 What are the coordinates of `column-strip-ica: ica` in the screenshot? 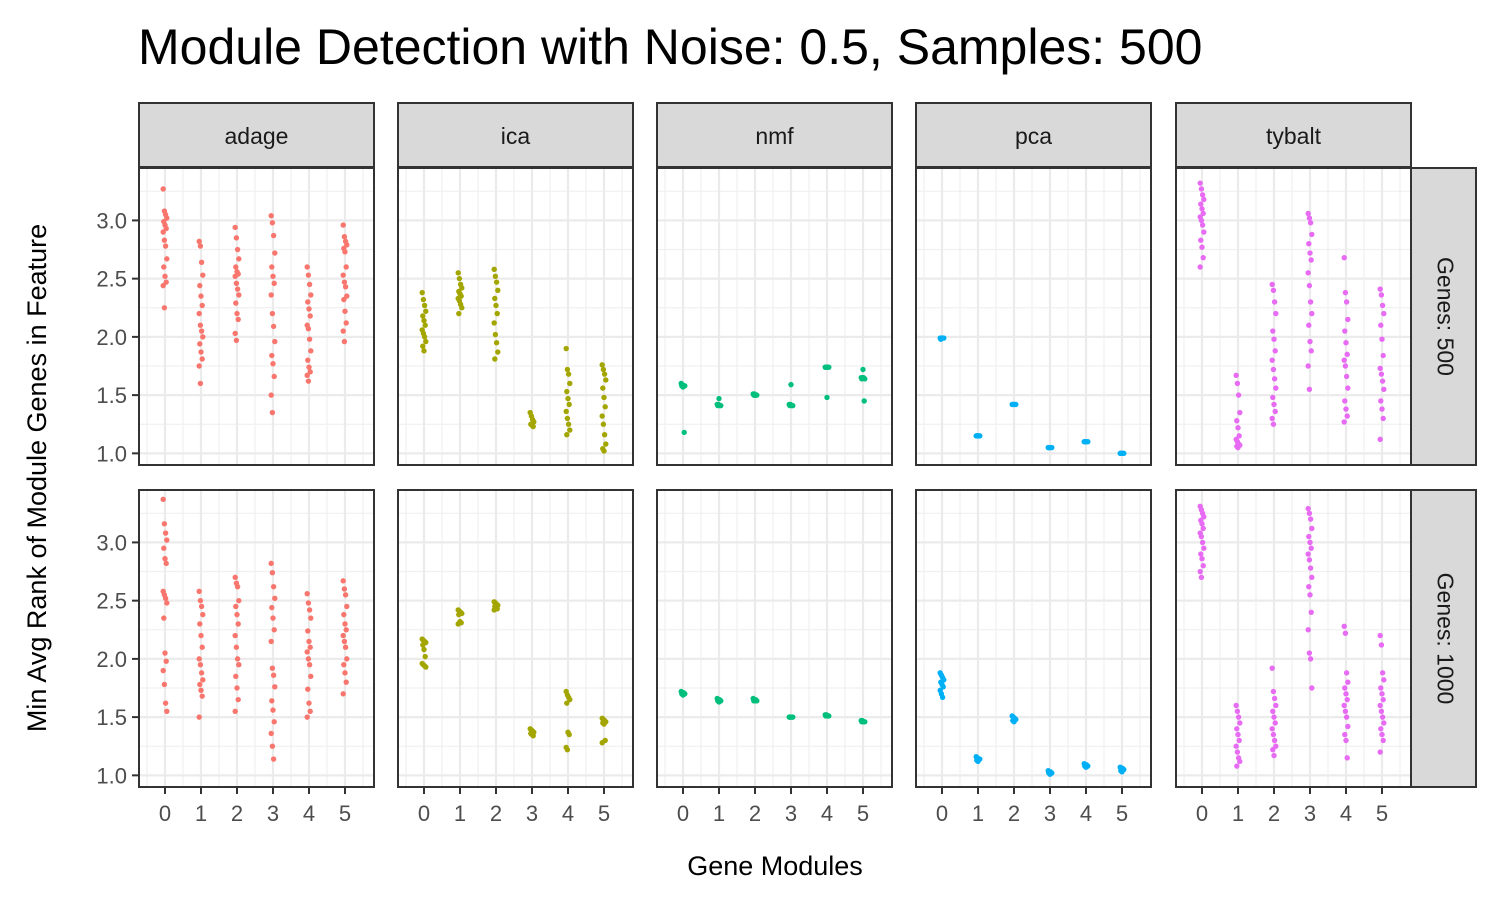 It's located at (515, 135).